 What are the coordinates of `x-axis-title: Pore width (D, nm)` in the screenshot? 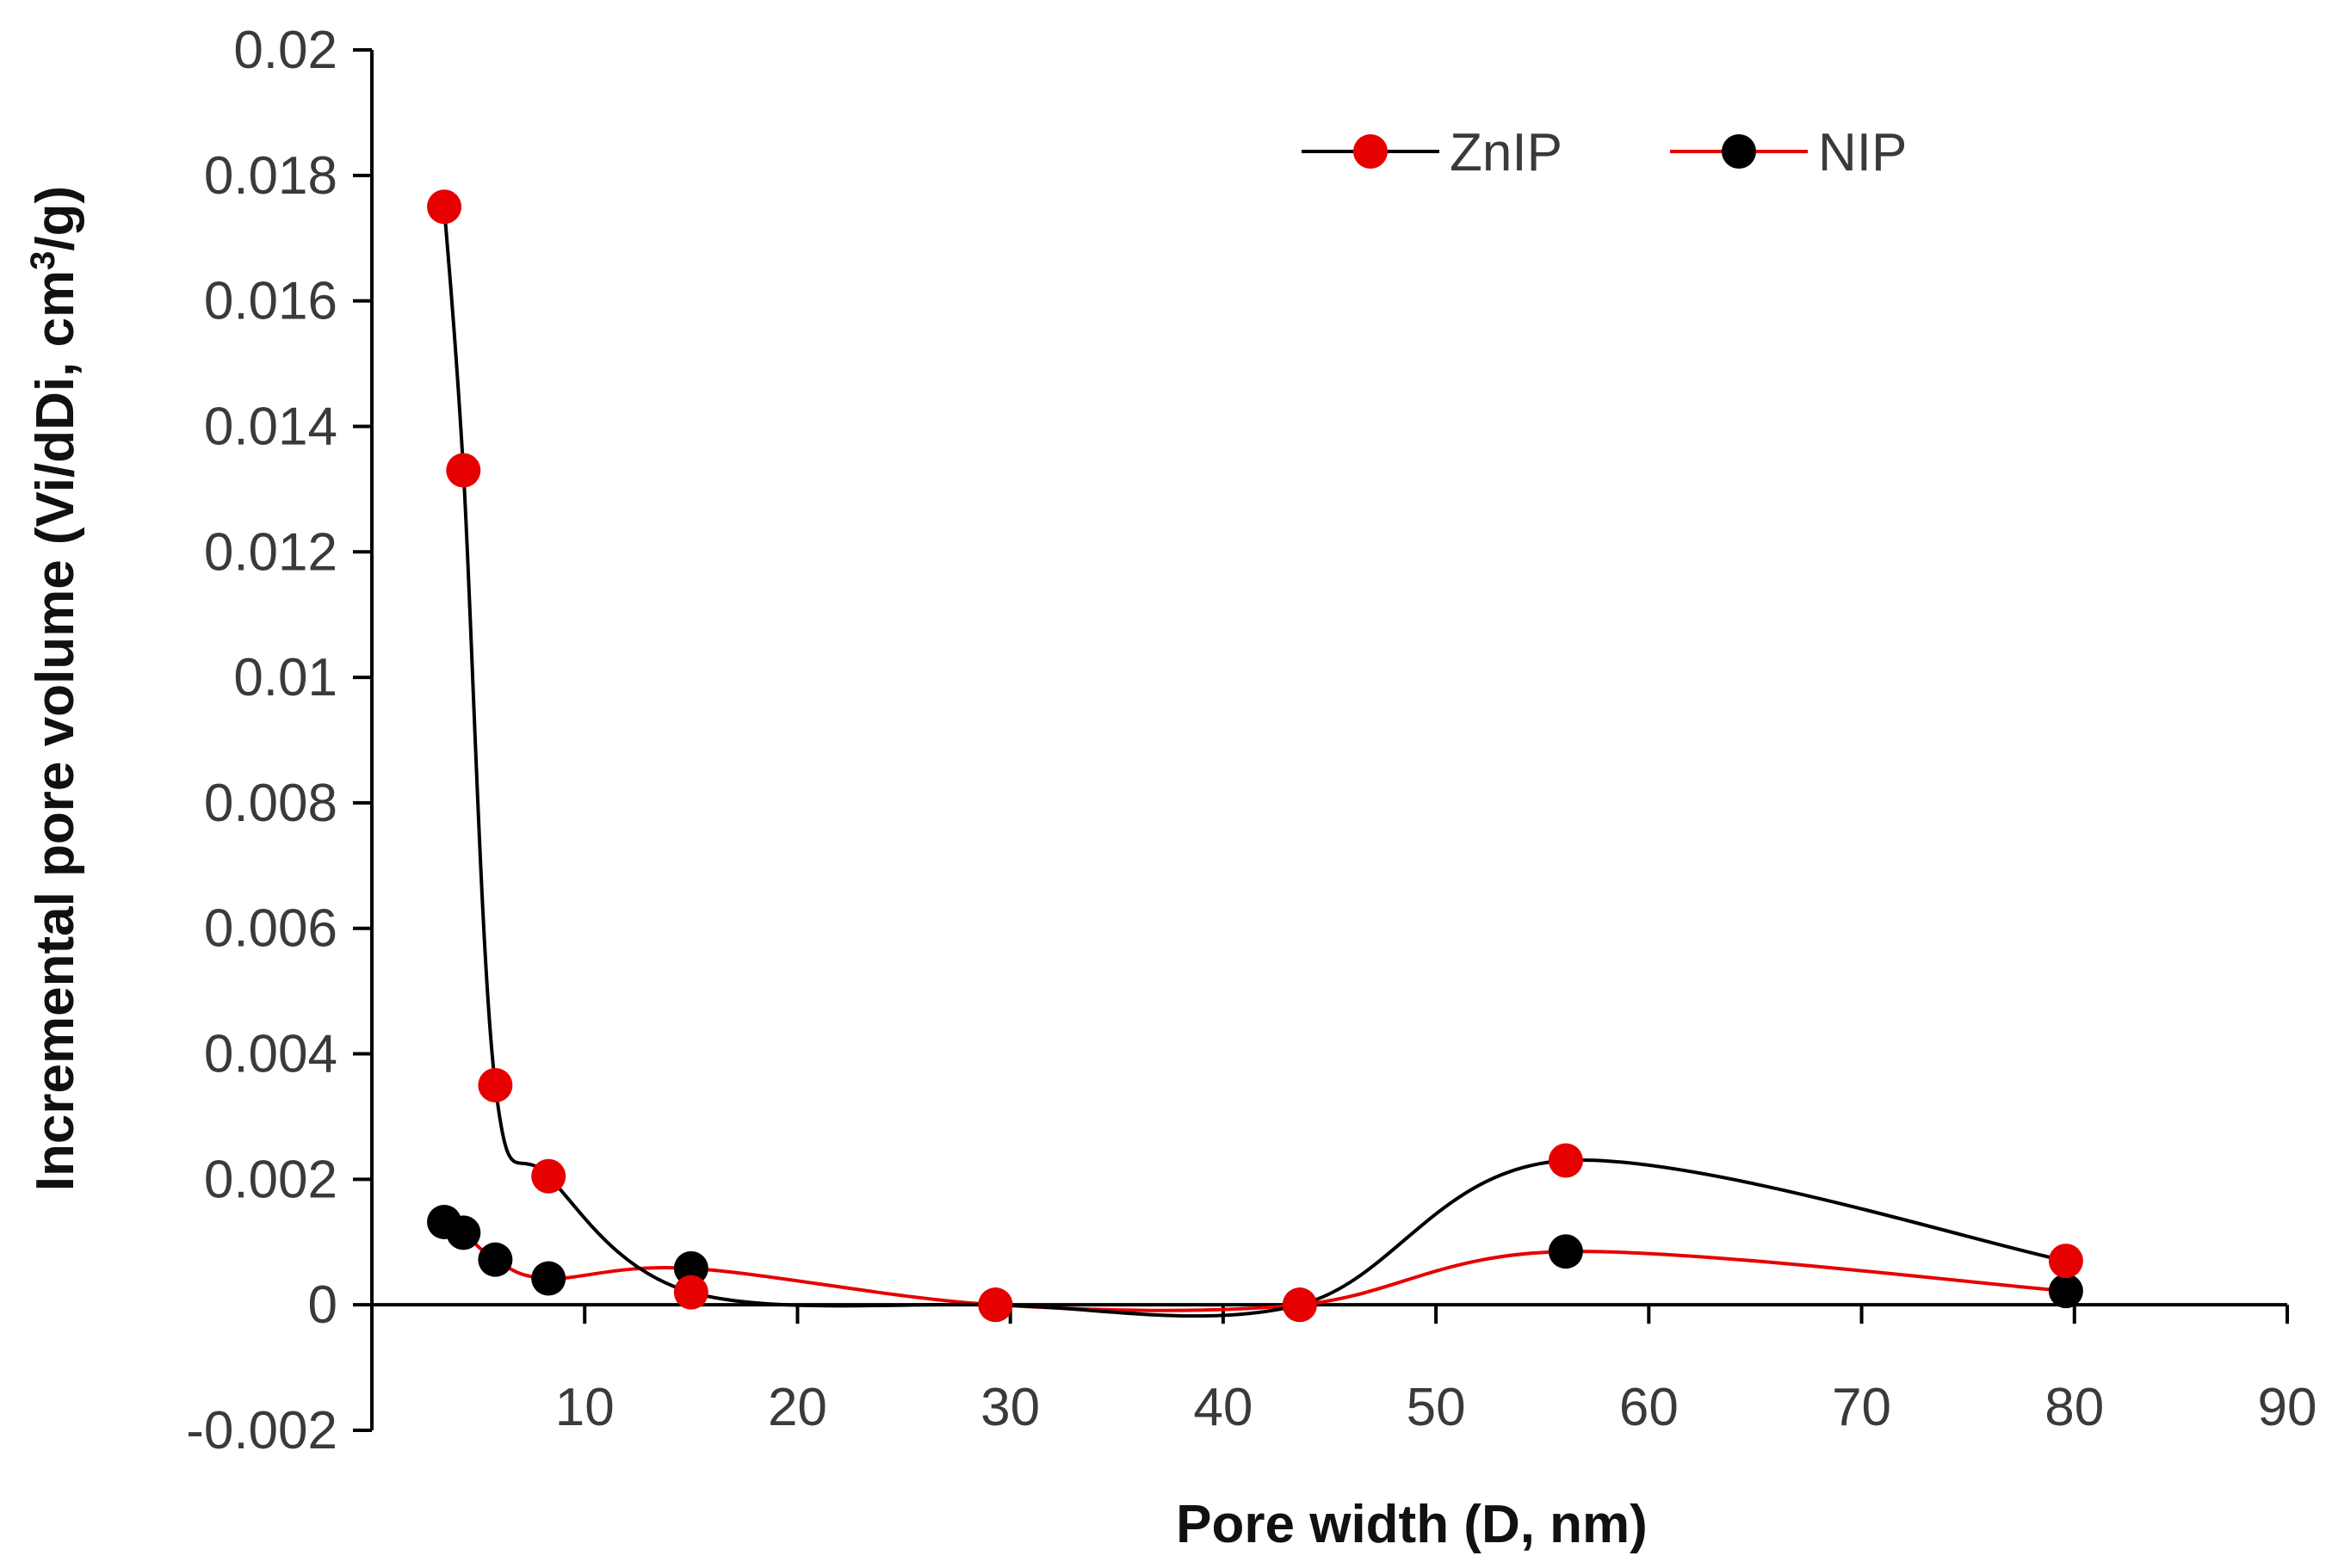 It's located at (1412, 1525).